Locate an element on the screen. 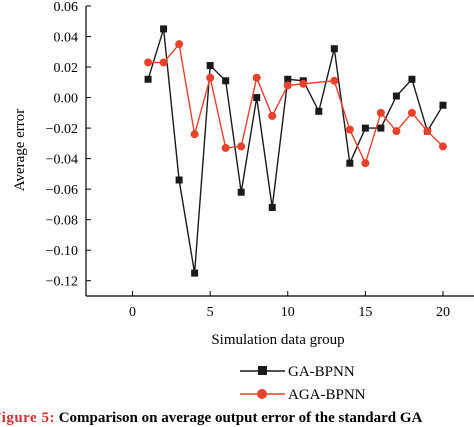 The image size is (474, 427). y-tick-label: −0.10 is located at coordinates (62, 251).